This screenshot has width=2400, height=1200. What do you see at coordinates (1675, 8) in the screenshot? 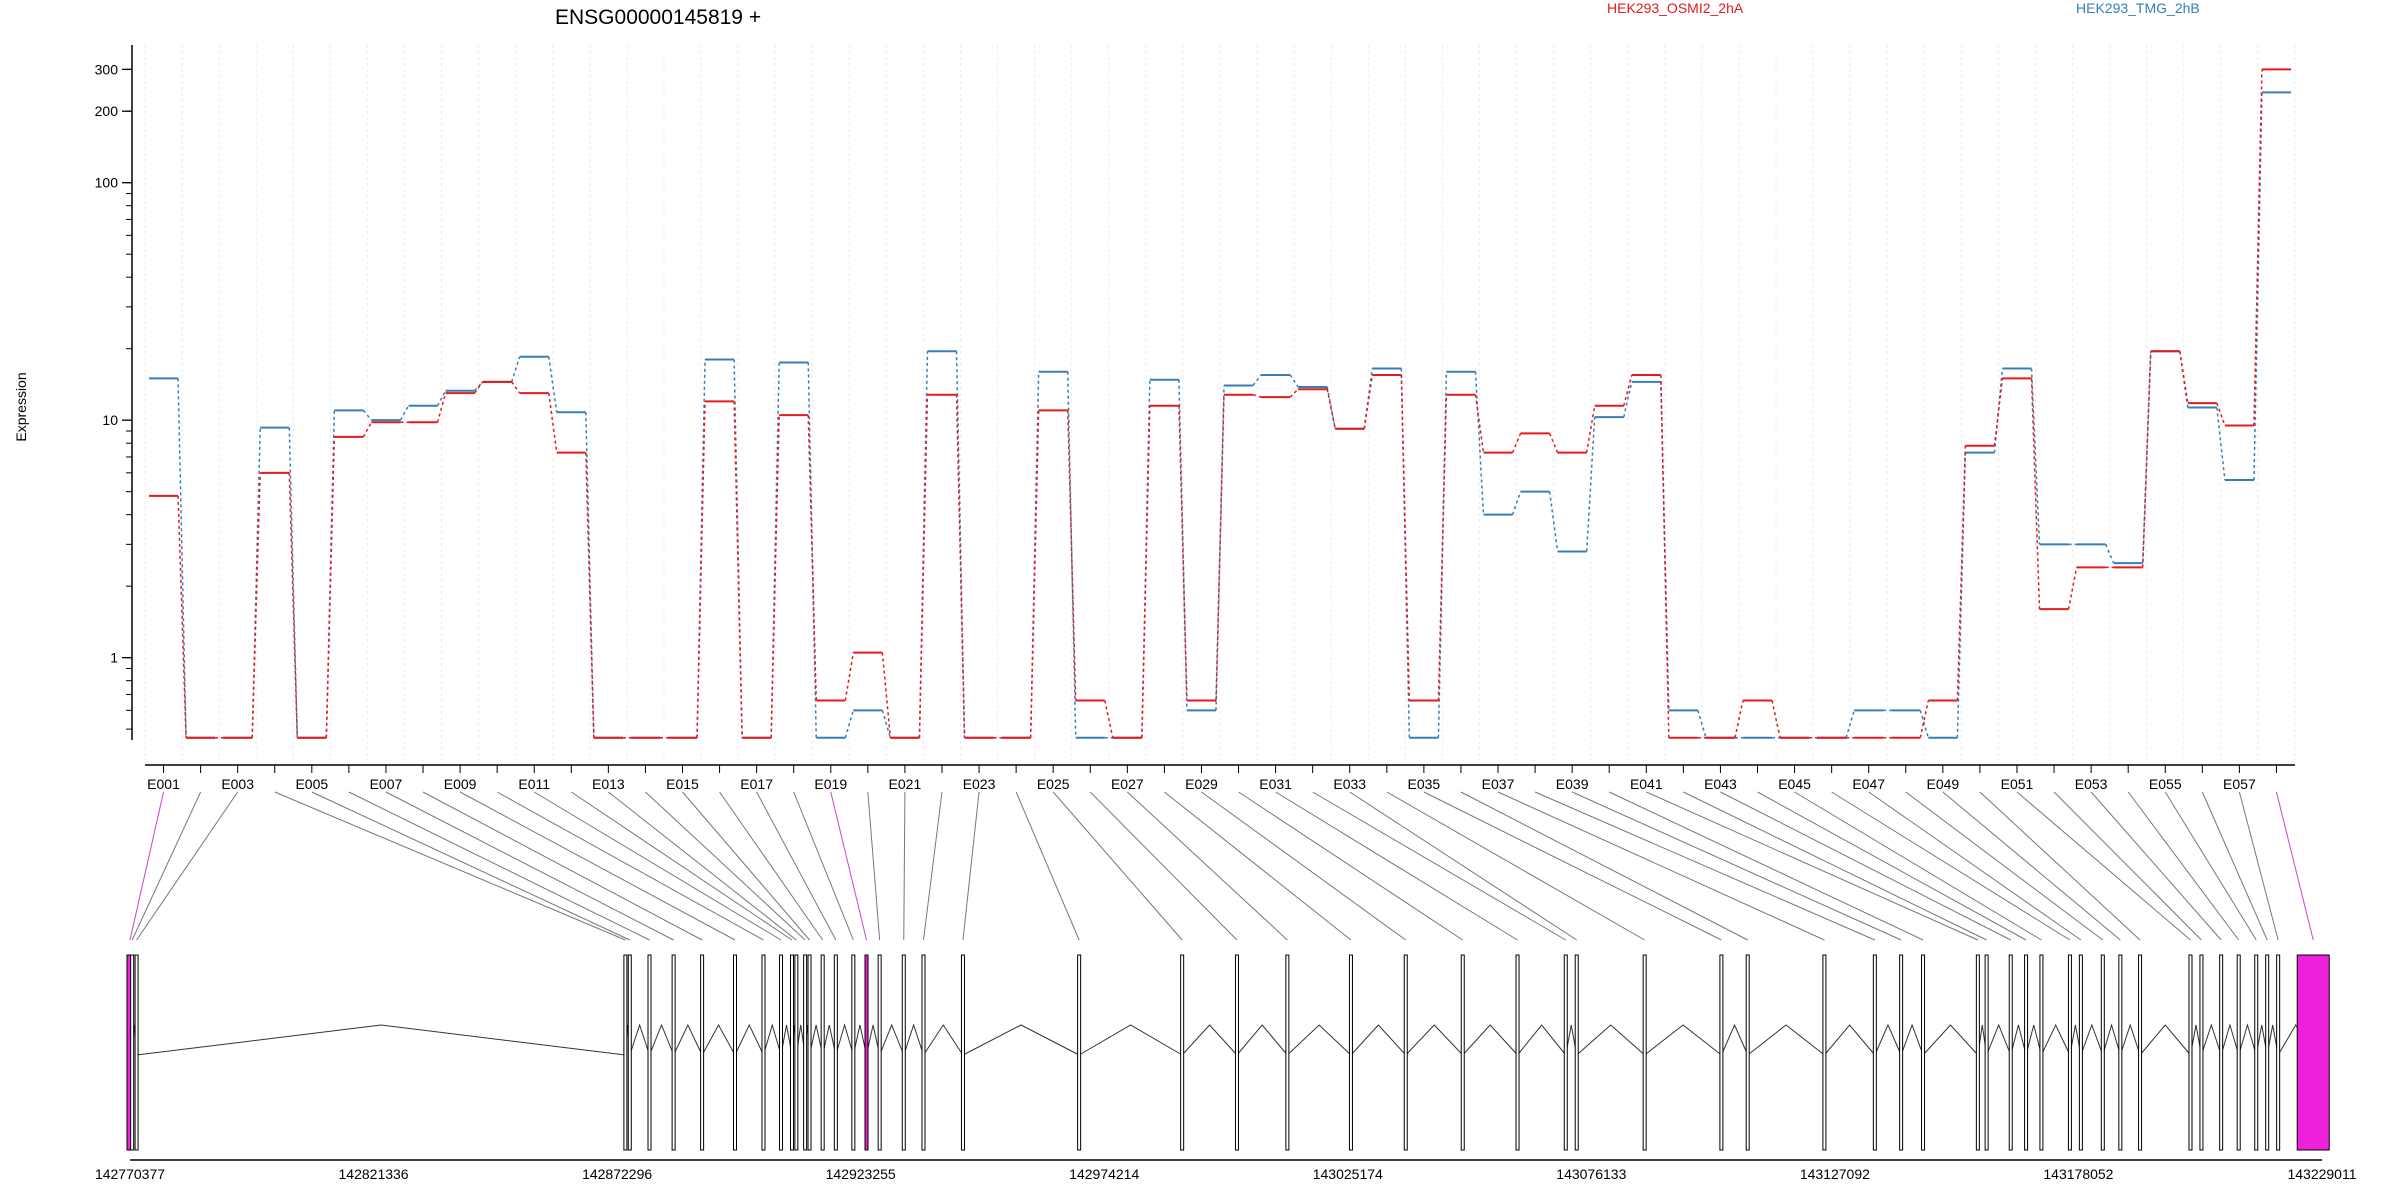
I see `legend-label-osmi2: HEK293_OSMI2_2hA` at bounding box center [1675, 8].